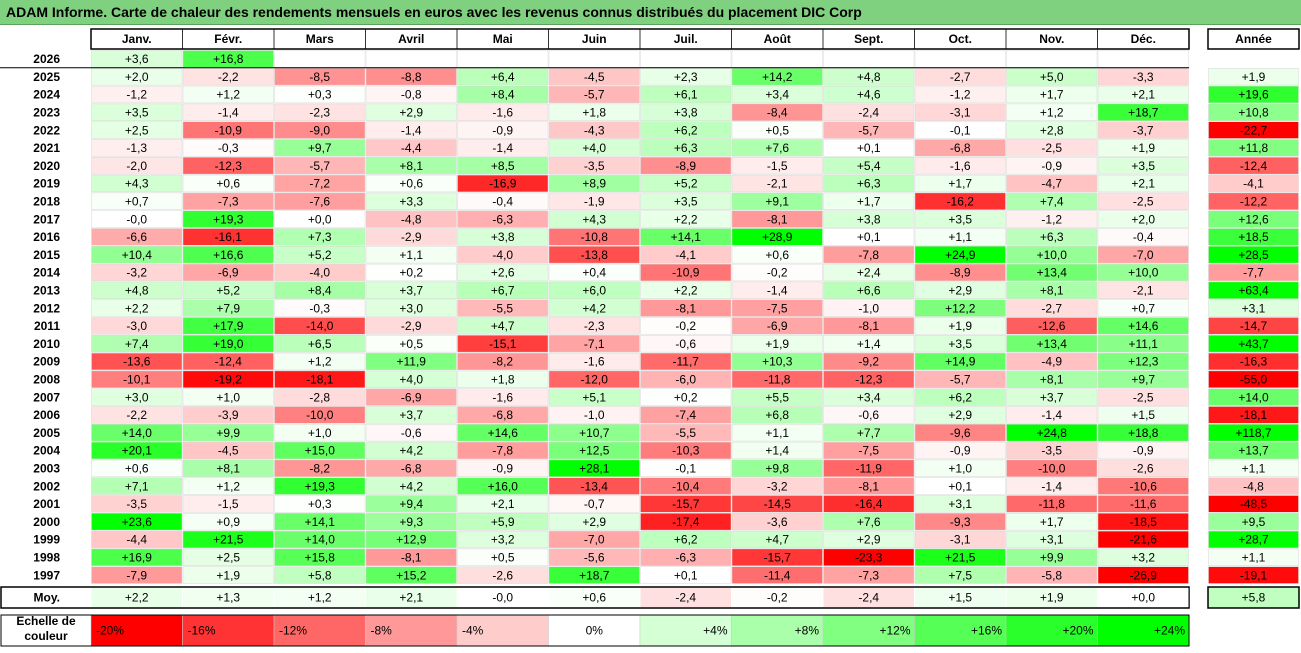 The image size is (1301, 653). I want to click on heat-cell-value: +3,4, so click(869, 397).